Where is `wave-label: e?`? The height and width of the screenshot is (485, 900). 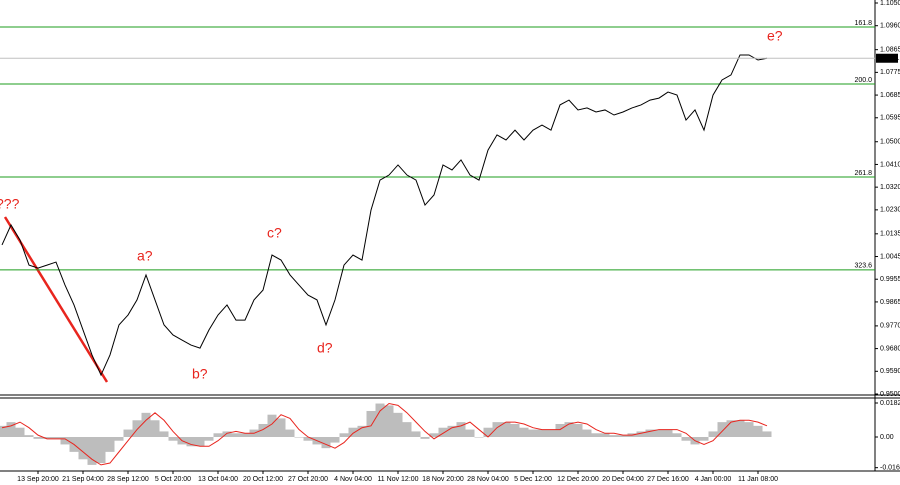
wave-label: e? is located at coordinates (775, 36).